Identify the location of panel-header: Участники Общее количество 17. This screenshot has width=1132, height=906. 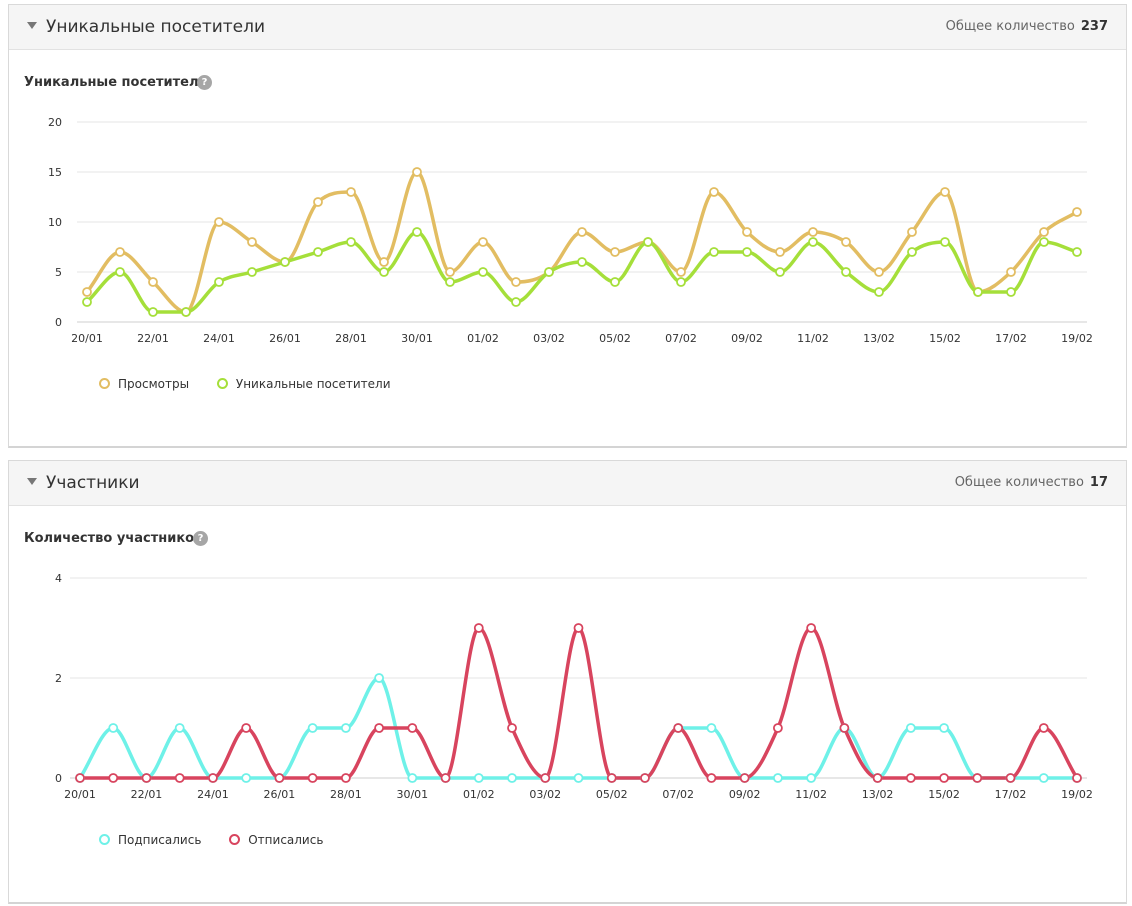
(567, 483).